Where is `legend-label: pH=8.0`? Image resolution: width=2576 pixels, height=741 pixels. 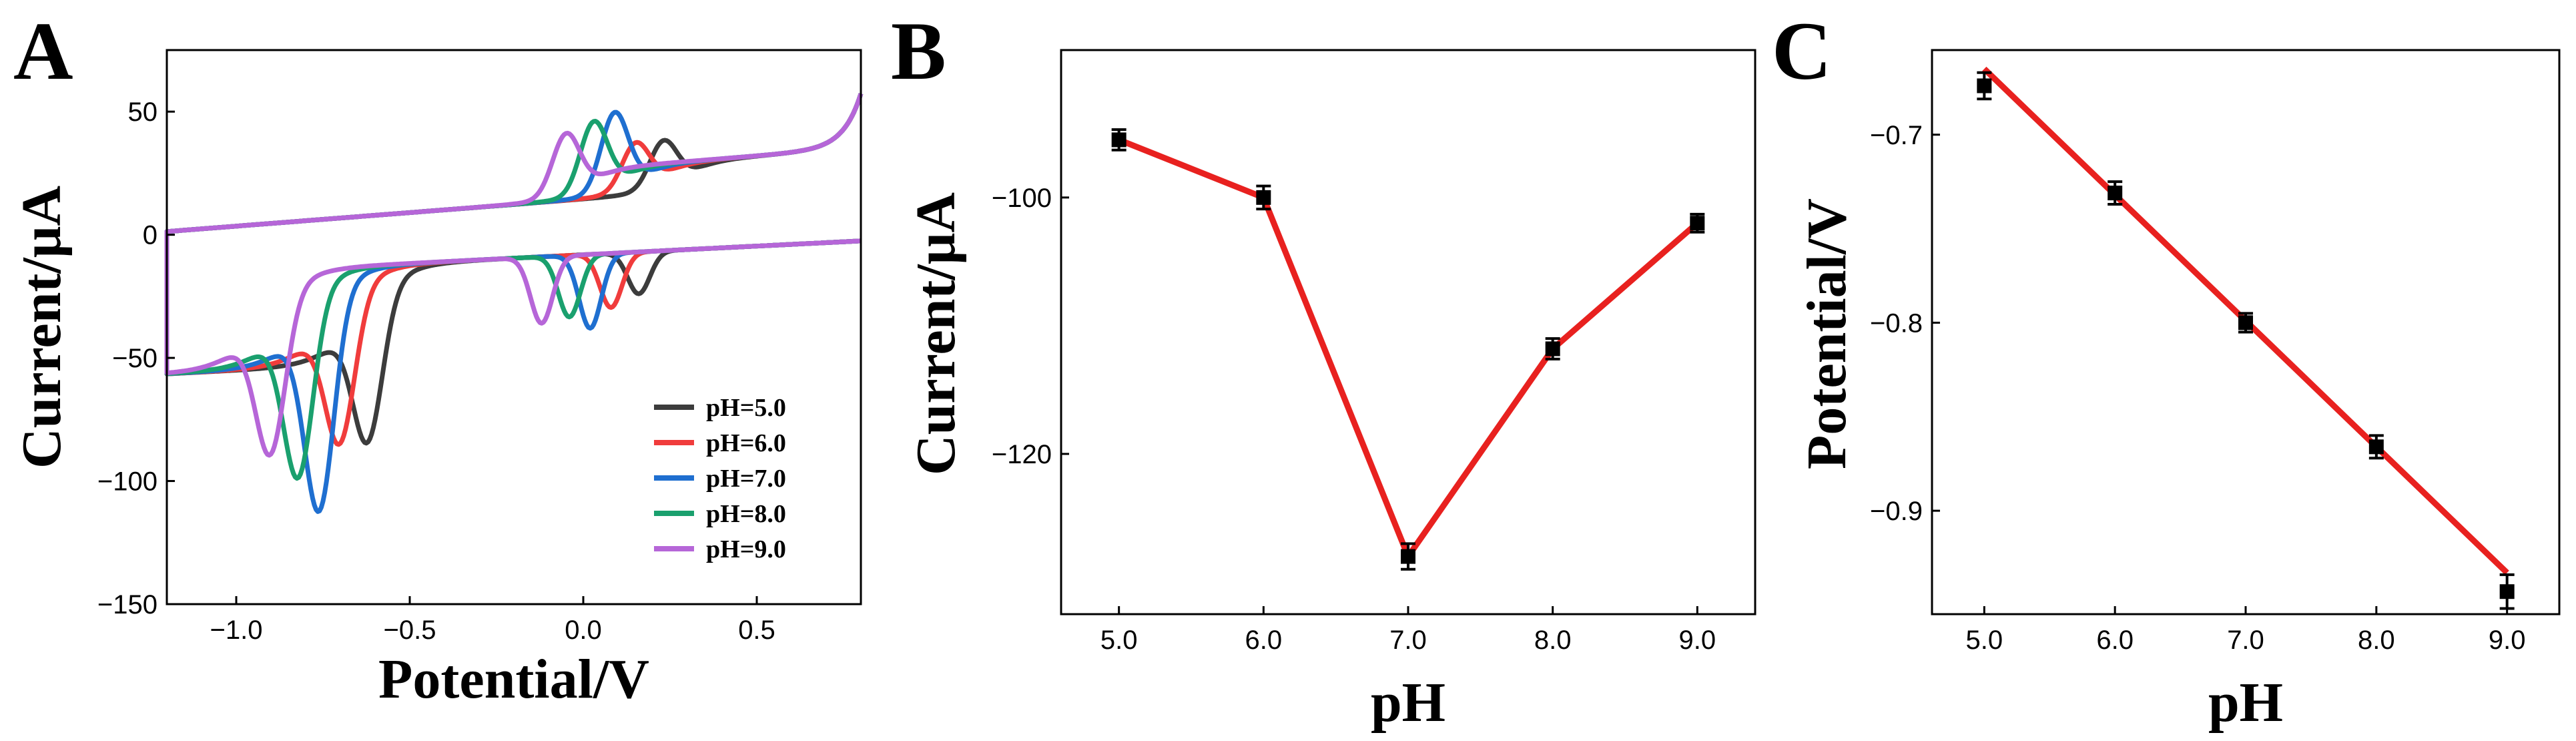 legend-label: pH=8.0 is located at coordinates (746, 514).